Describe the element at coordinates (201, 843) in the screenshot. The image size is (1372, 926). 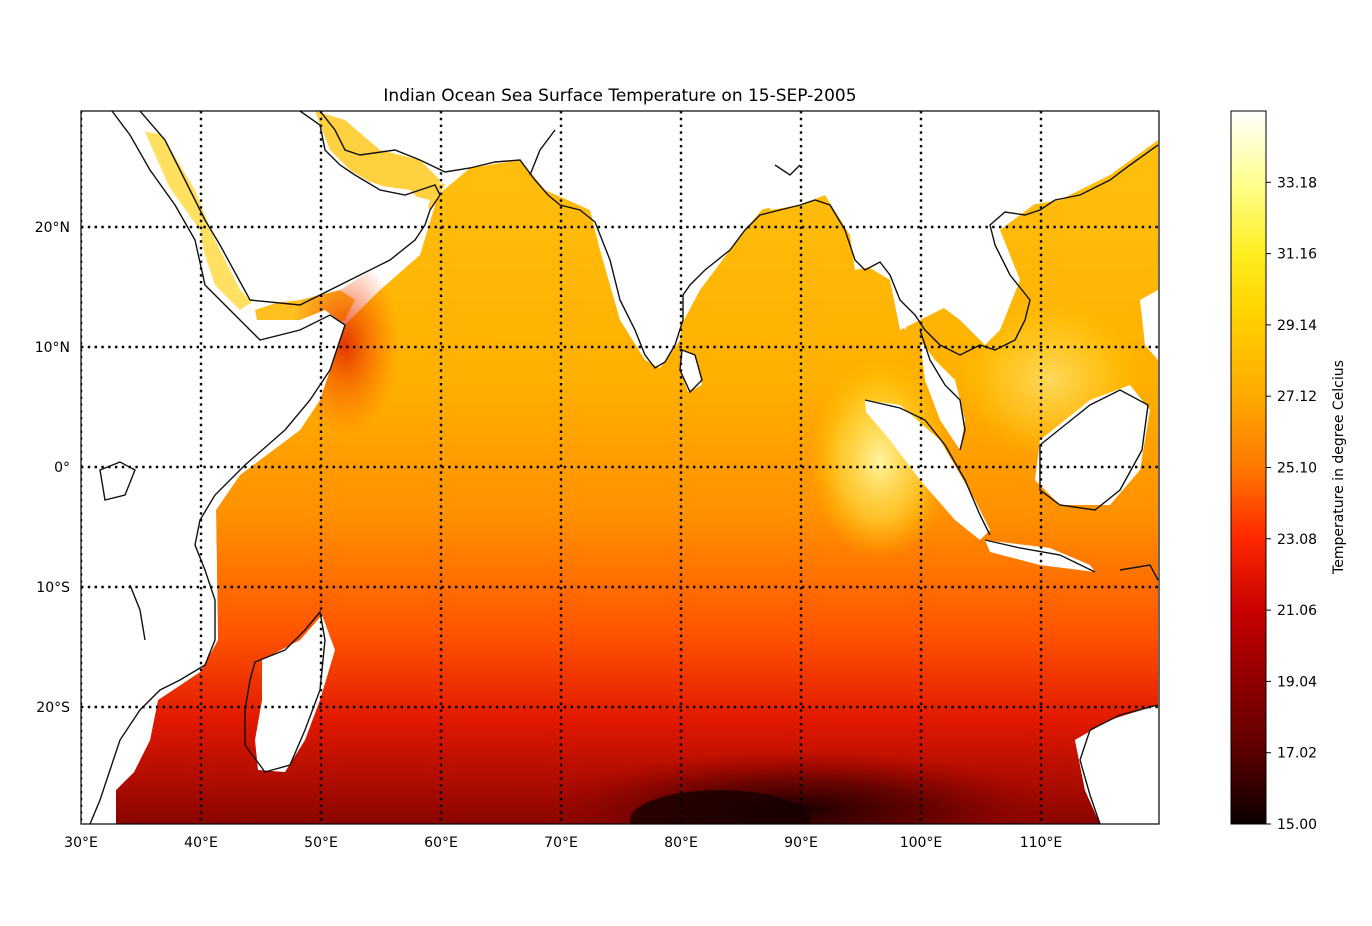
I see `x-tick-label: 40°E` at that location.